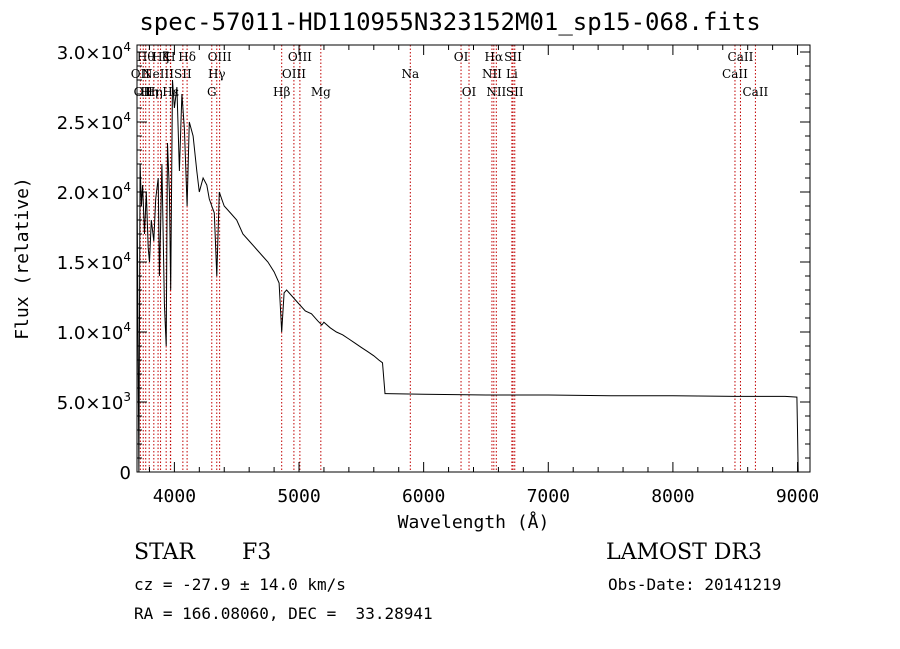  Describe the element at coordinates (167, 57) in the screenshot. I see `spectral-line-label: K` at that location.